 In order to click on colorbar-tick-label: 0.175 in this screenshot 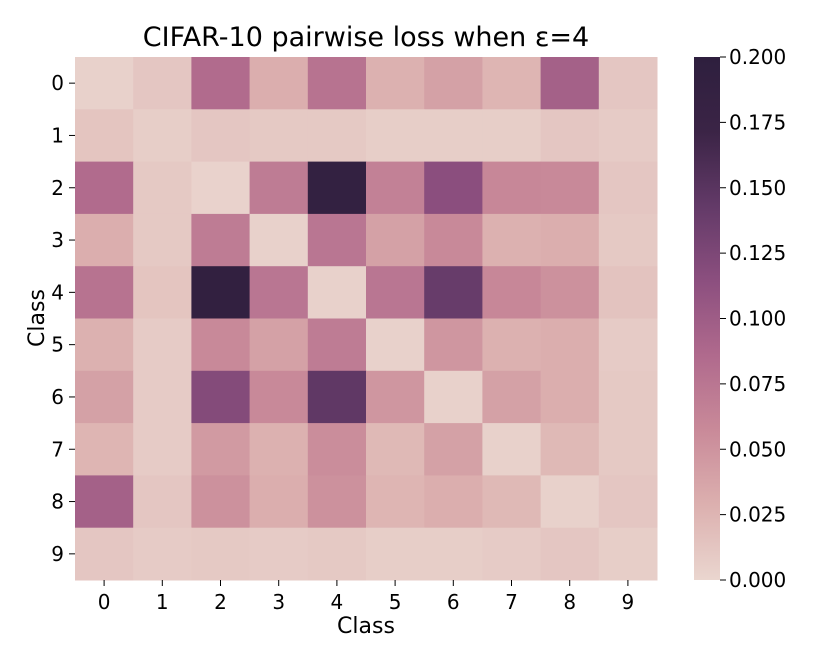, I will do `click(757, 122)`.